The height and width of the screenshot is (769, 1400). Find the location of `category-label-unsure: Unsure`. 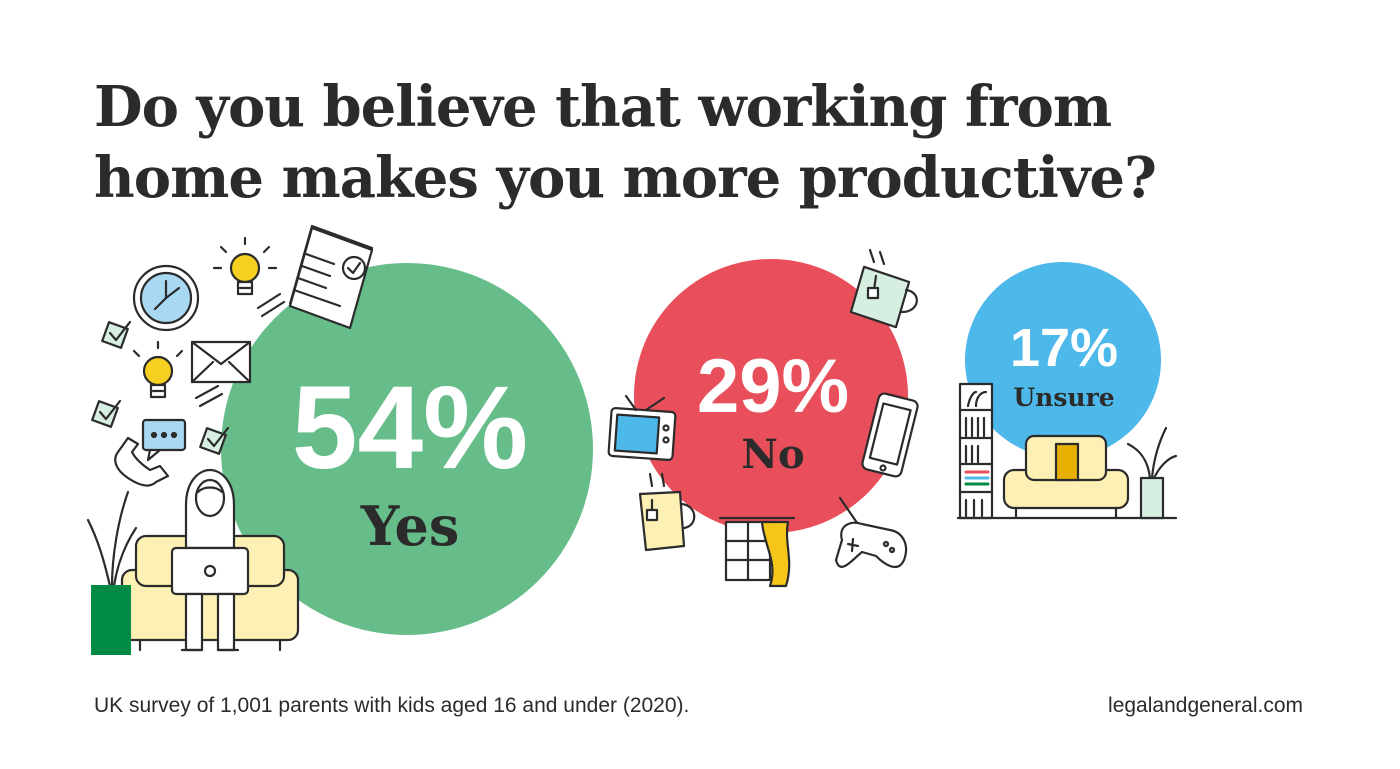

category-label-unsure: Unsure is located at coordinates (1063, 397).